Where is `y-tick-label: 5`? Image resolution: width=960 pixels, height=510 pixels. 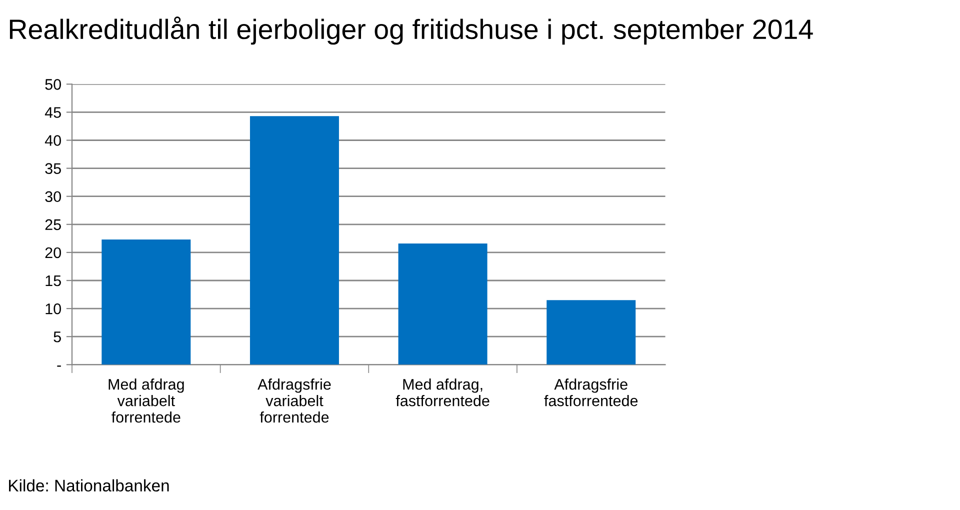 y-tick-label: 5 is located at coordinates (57, 337).